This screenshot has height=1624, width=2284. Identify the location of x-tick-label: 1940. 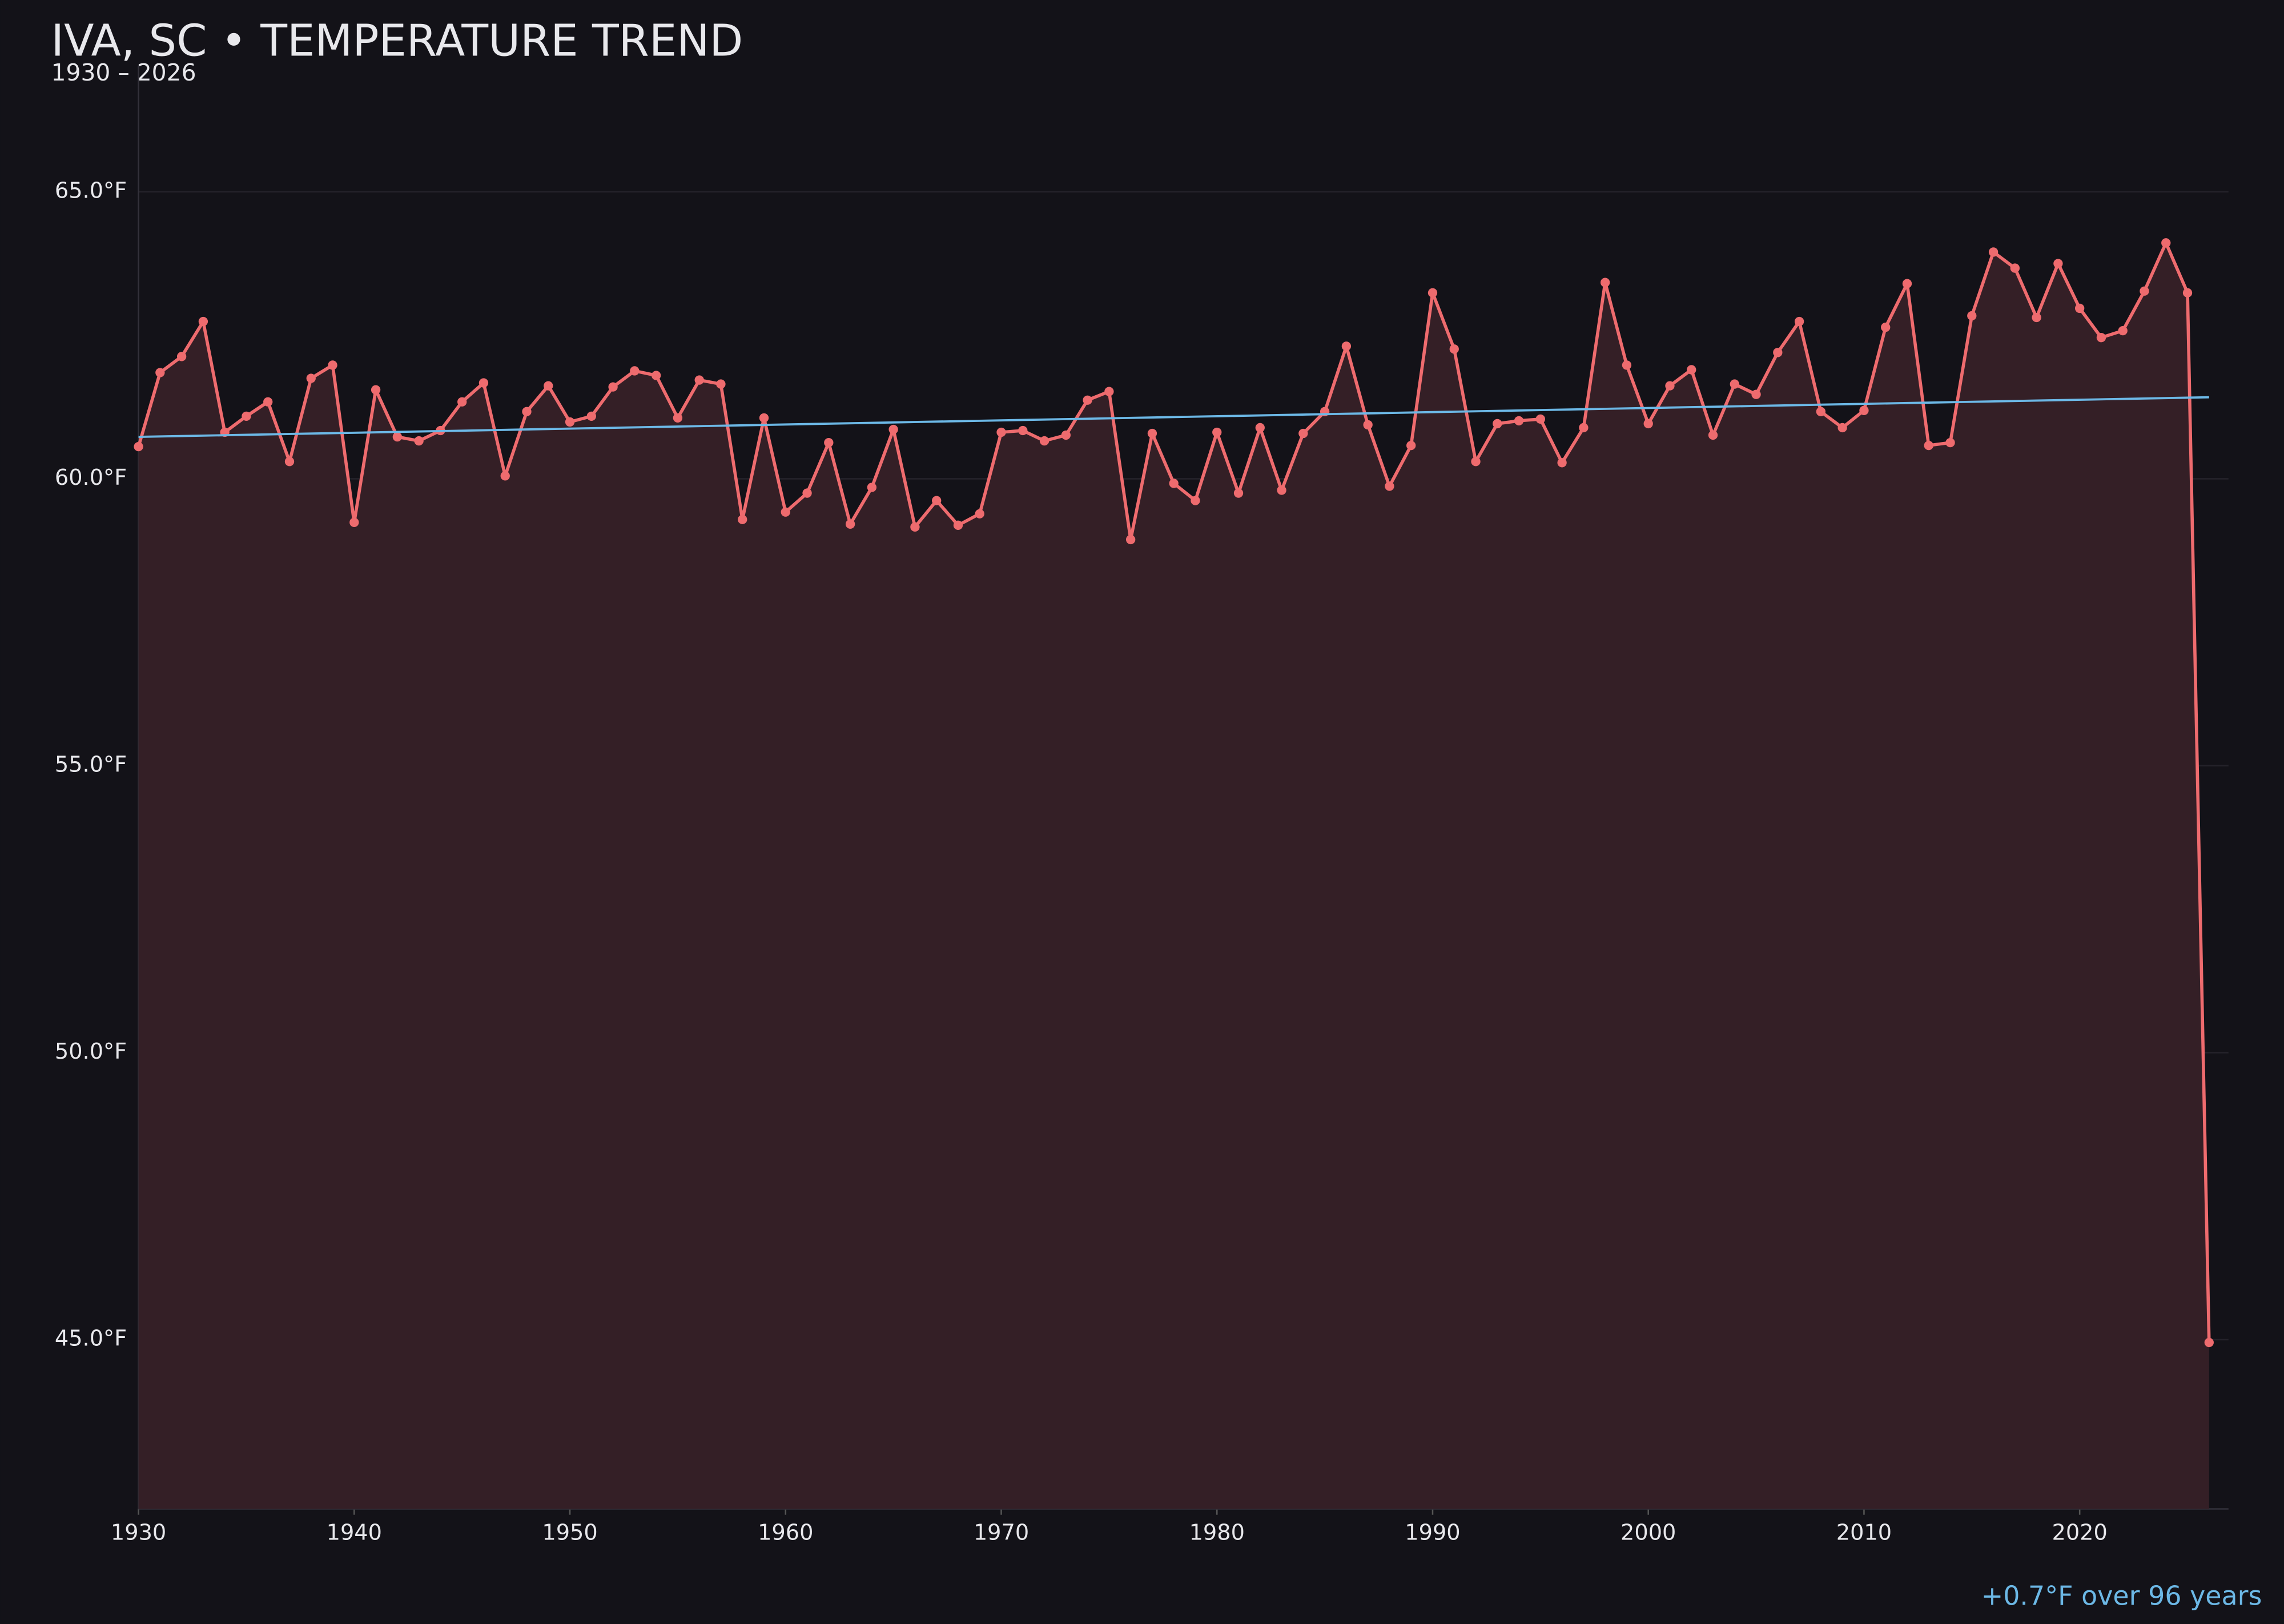
(354, 1532).